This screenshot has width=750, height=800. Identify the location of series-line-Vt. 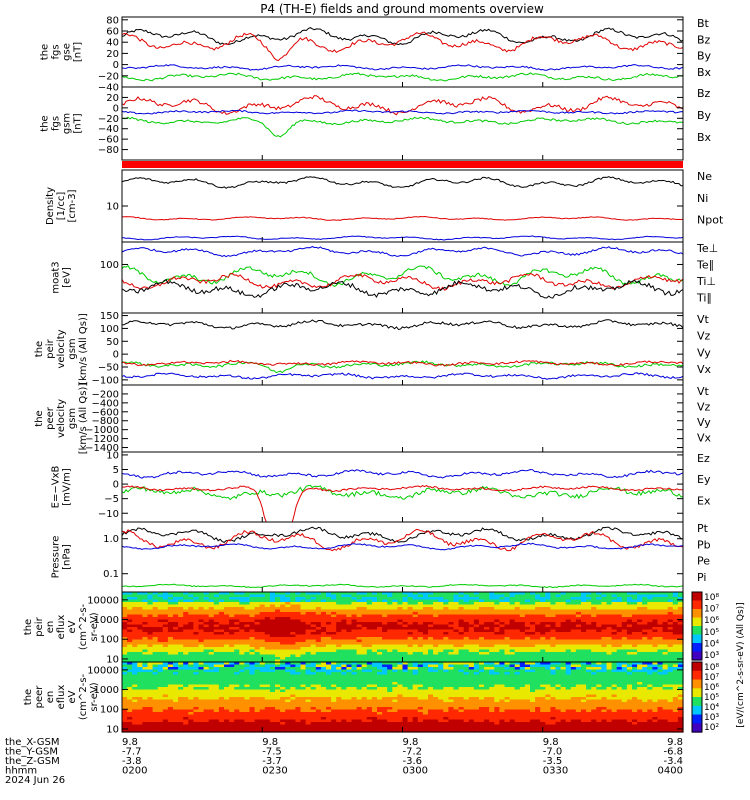
(403, 325).